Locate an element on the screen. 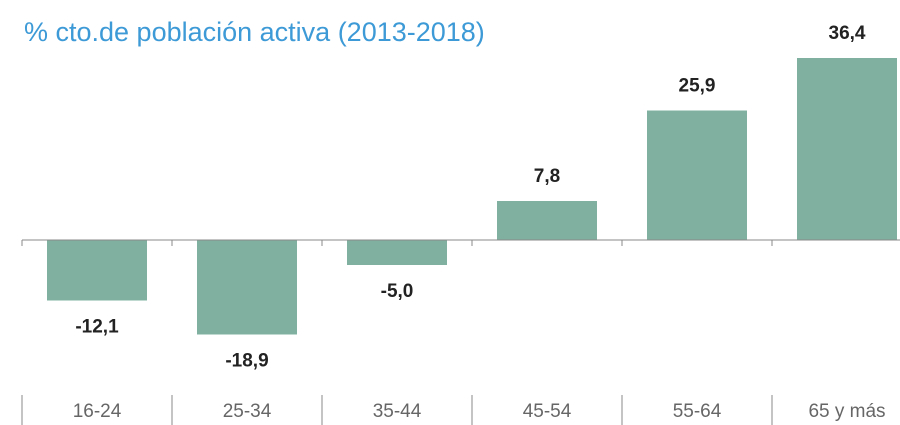  value-label: 25,9 is located at coordinates (697, 86).